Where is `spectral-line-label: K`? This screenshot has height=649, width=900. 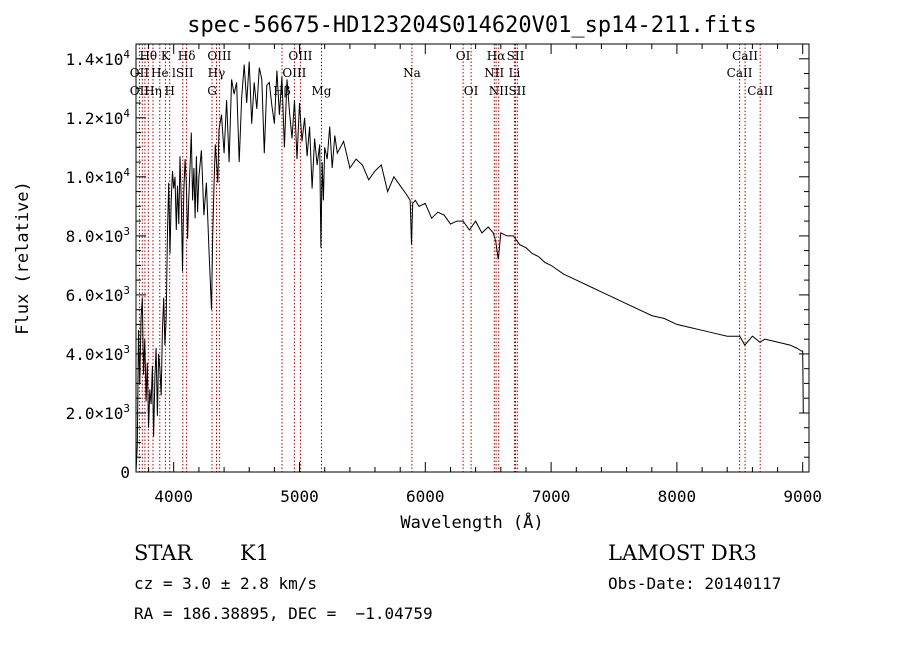 spectral-line-label: K is located at coordinates (166, 56).